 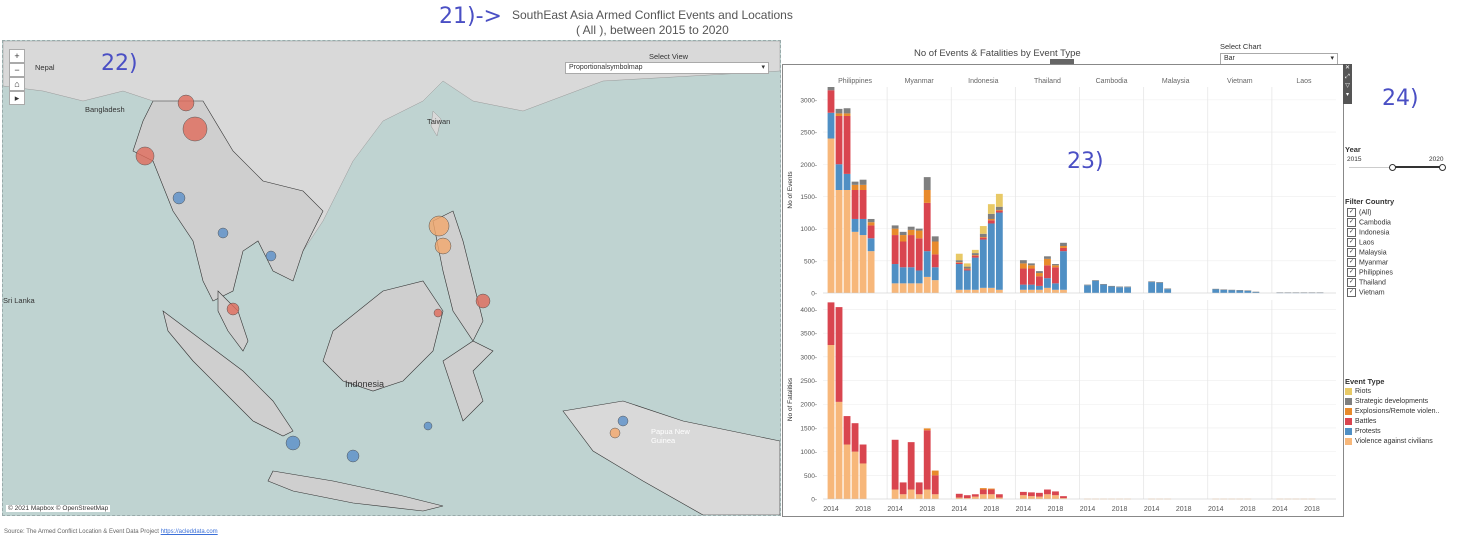 I want to click on year-slider-handle-min, so click(x=1392, y=167).